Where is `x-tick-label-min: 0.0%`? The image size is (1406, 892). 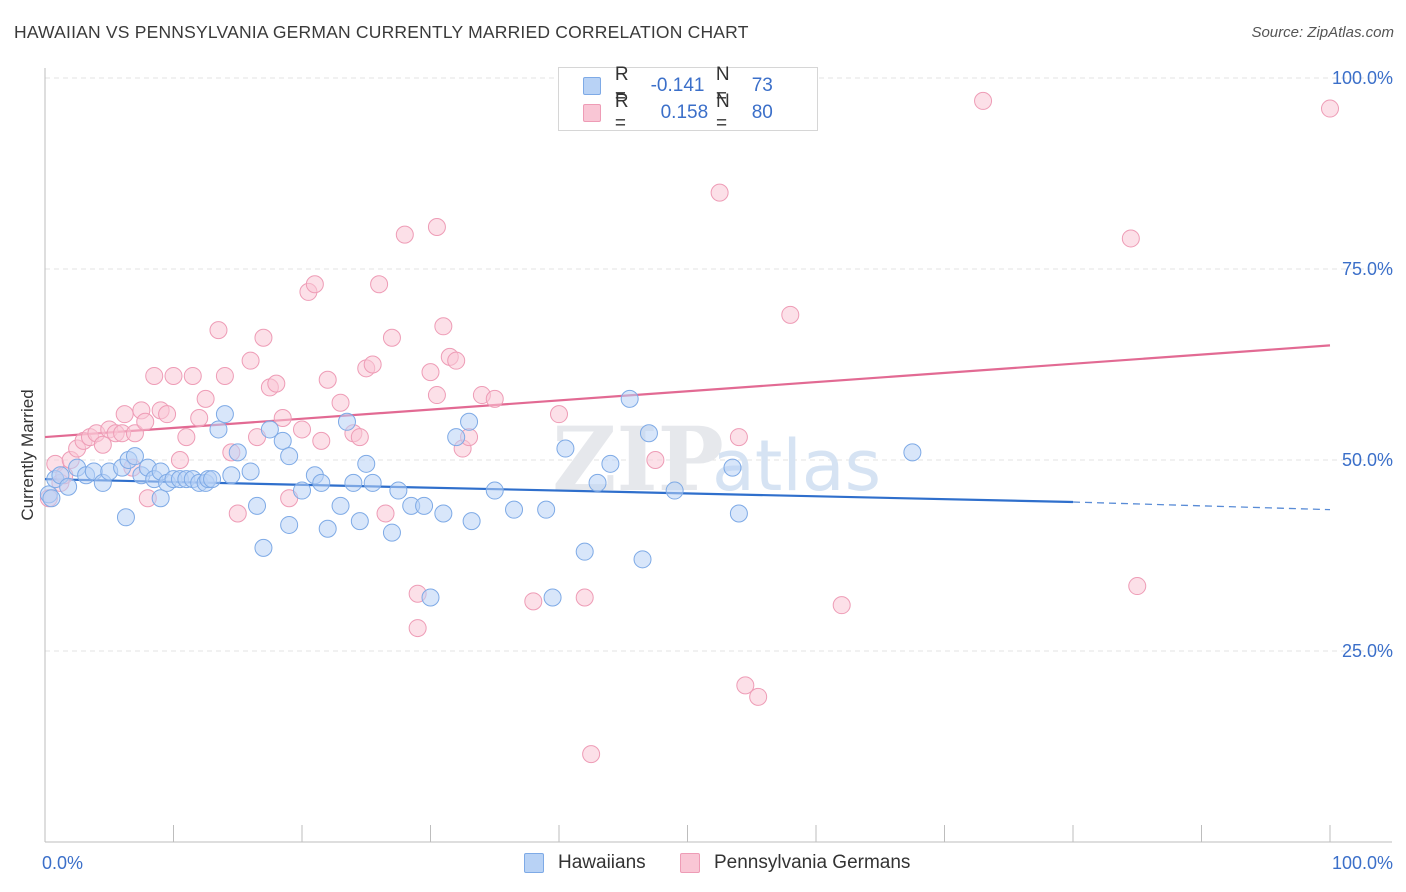 x-tick-label-min: 0.0% is located at coordinates (62, 863).